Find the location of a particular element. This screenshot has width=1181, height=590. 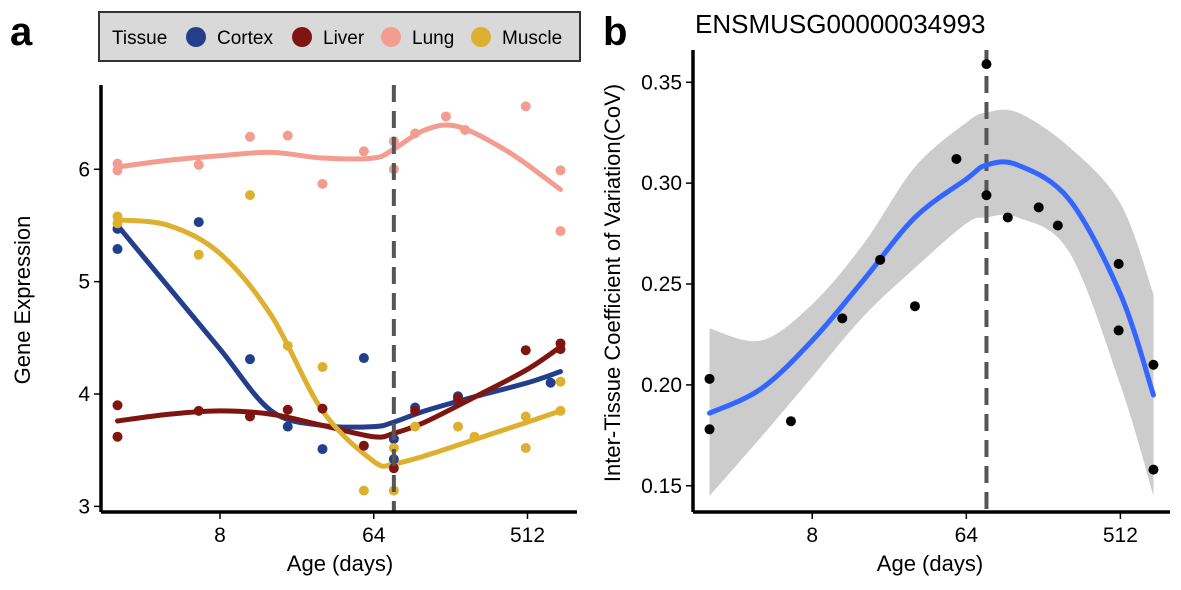

trend-line-liver is located at coordinates (339, 392).